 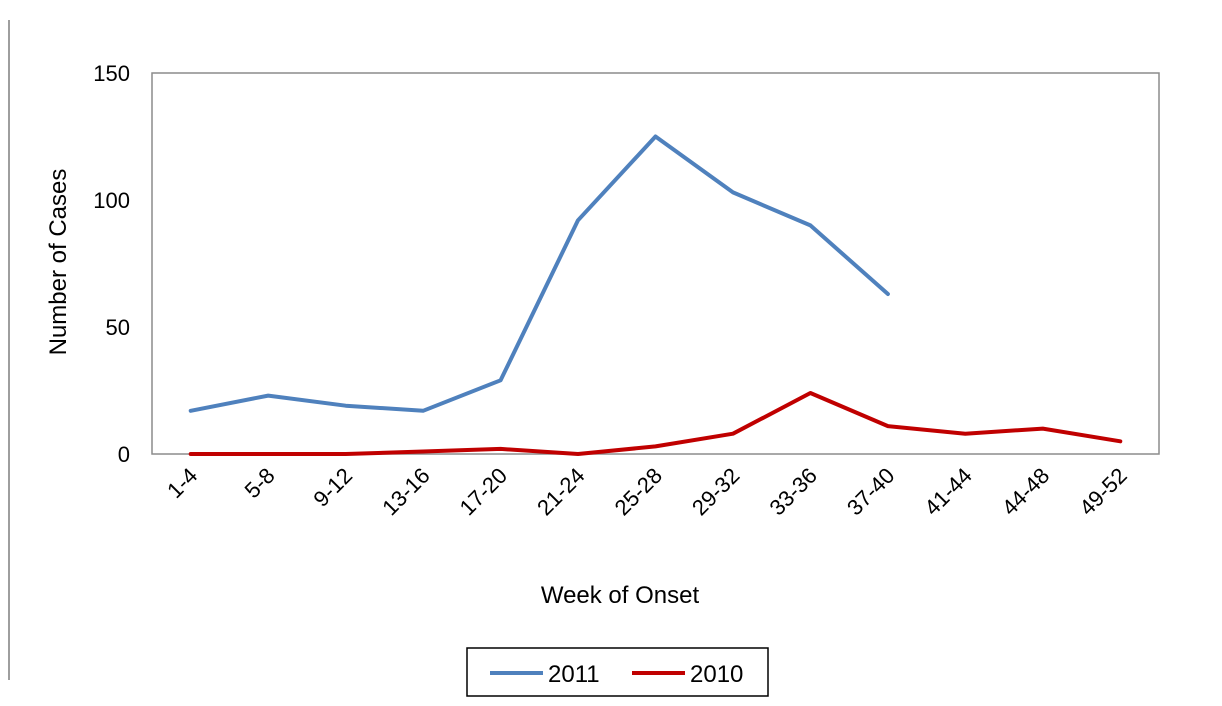 What do you see at coordinates (124, 454) in the screenshot?
I see `y-tick-label-0: 0` at bounding box center [124, 454].